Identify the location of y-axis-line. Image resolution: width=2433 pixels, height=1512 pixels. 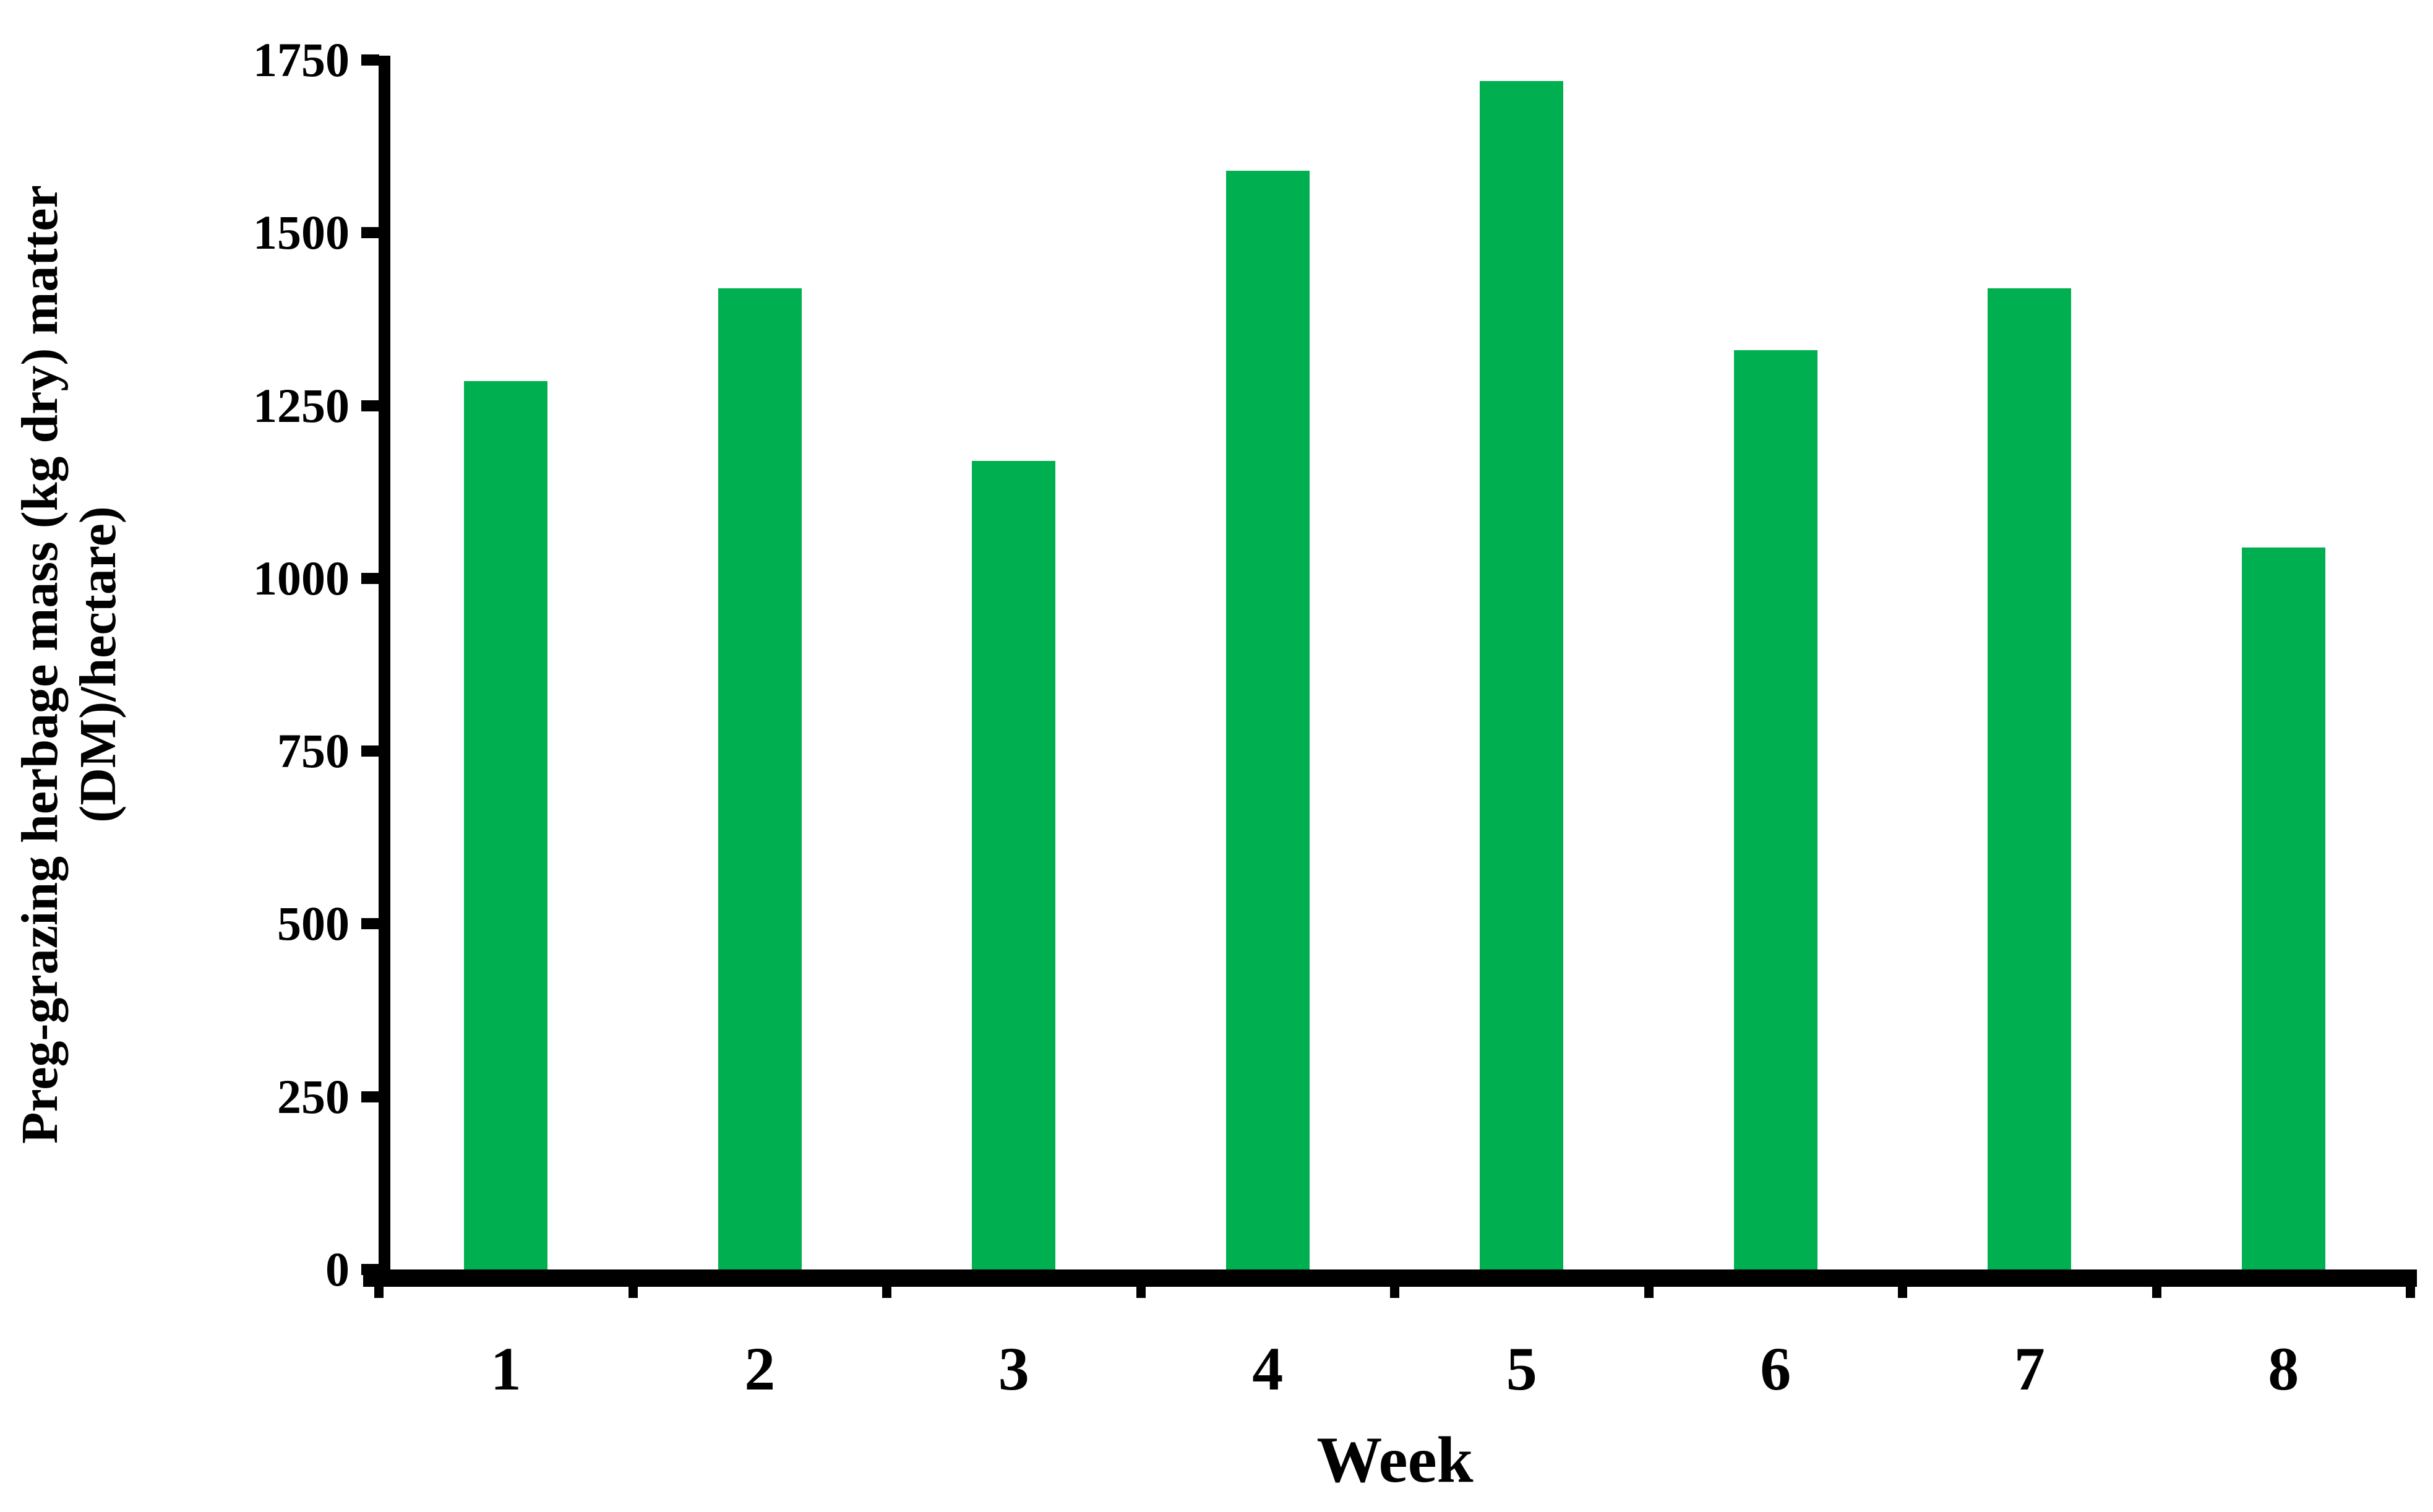
(384, 671).